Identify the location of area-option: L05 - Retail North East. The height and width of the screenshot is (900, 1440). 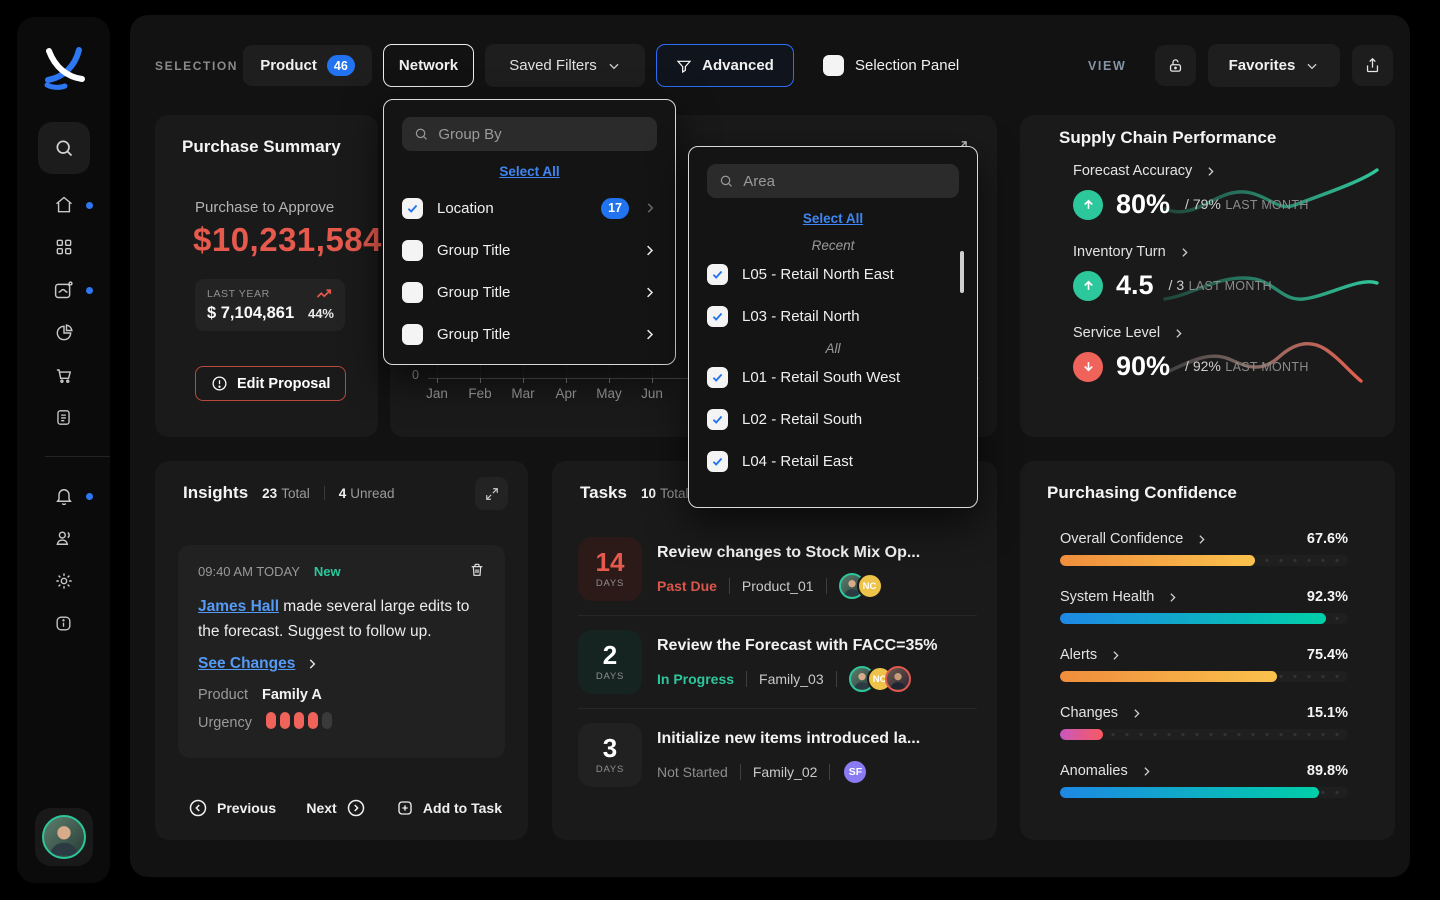
(833, 274).